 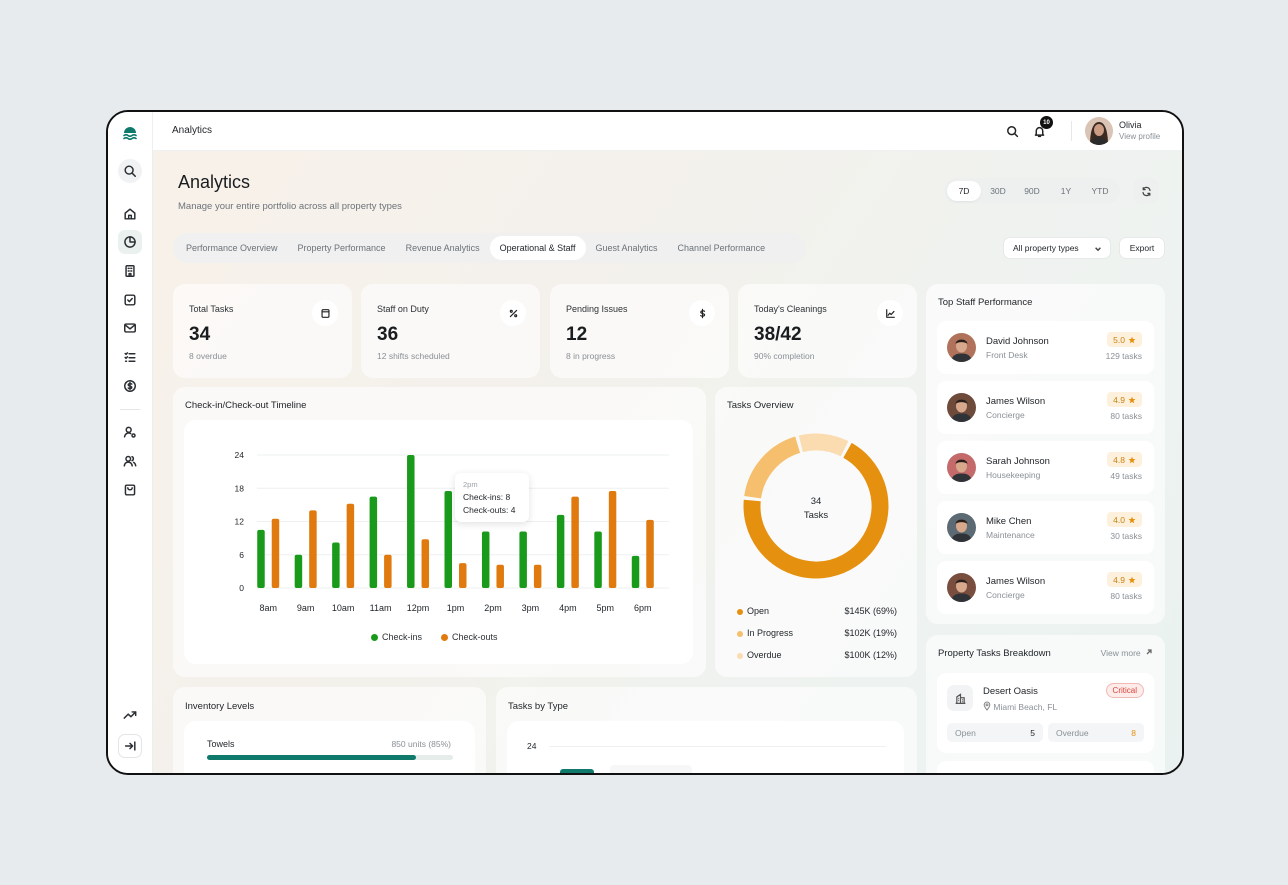 What do you see at coordinates (721, 248) in the screenshot?
I see `tab-channel-performance: Channel Performance` at bounding box center [721, 248].